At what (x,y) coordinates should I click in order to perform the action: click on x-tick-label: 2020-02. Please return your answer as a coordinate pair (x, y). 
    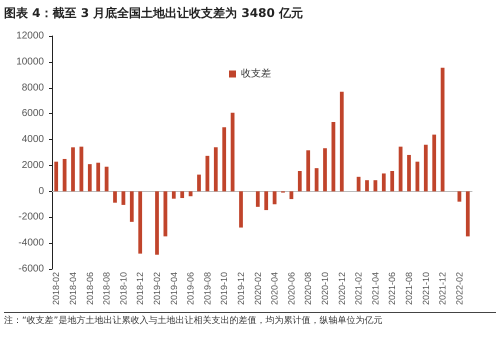
    Looking at the image, I should click on (257, 288).